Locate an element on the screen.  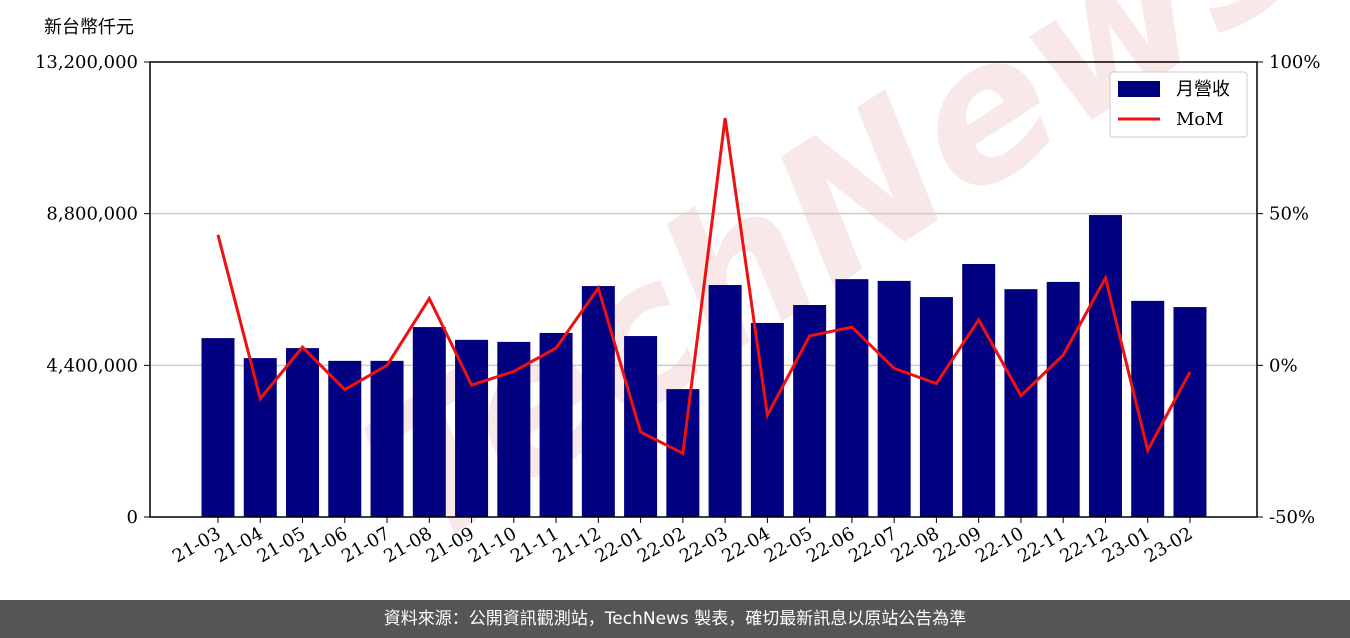
y-tick-label: 4,400,000 is located at coordinates (92, 365).